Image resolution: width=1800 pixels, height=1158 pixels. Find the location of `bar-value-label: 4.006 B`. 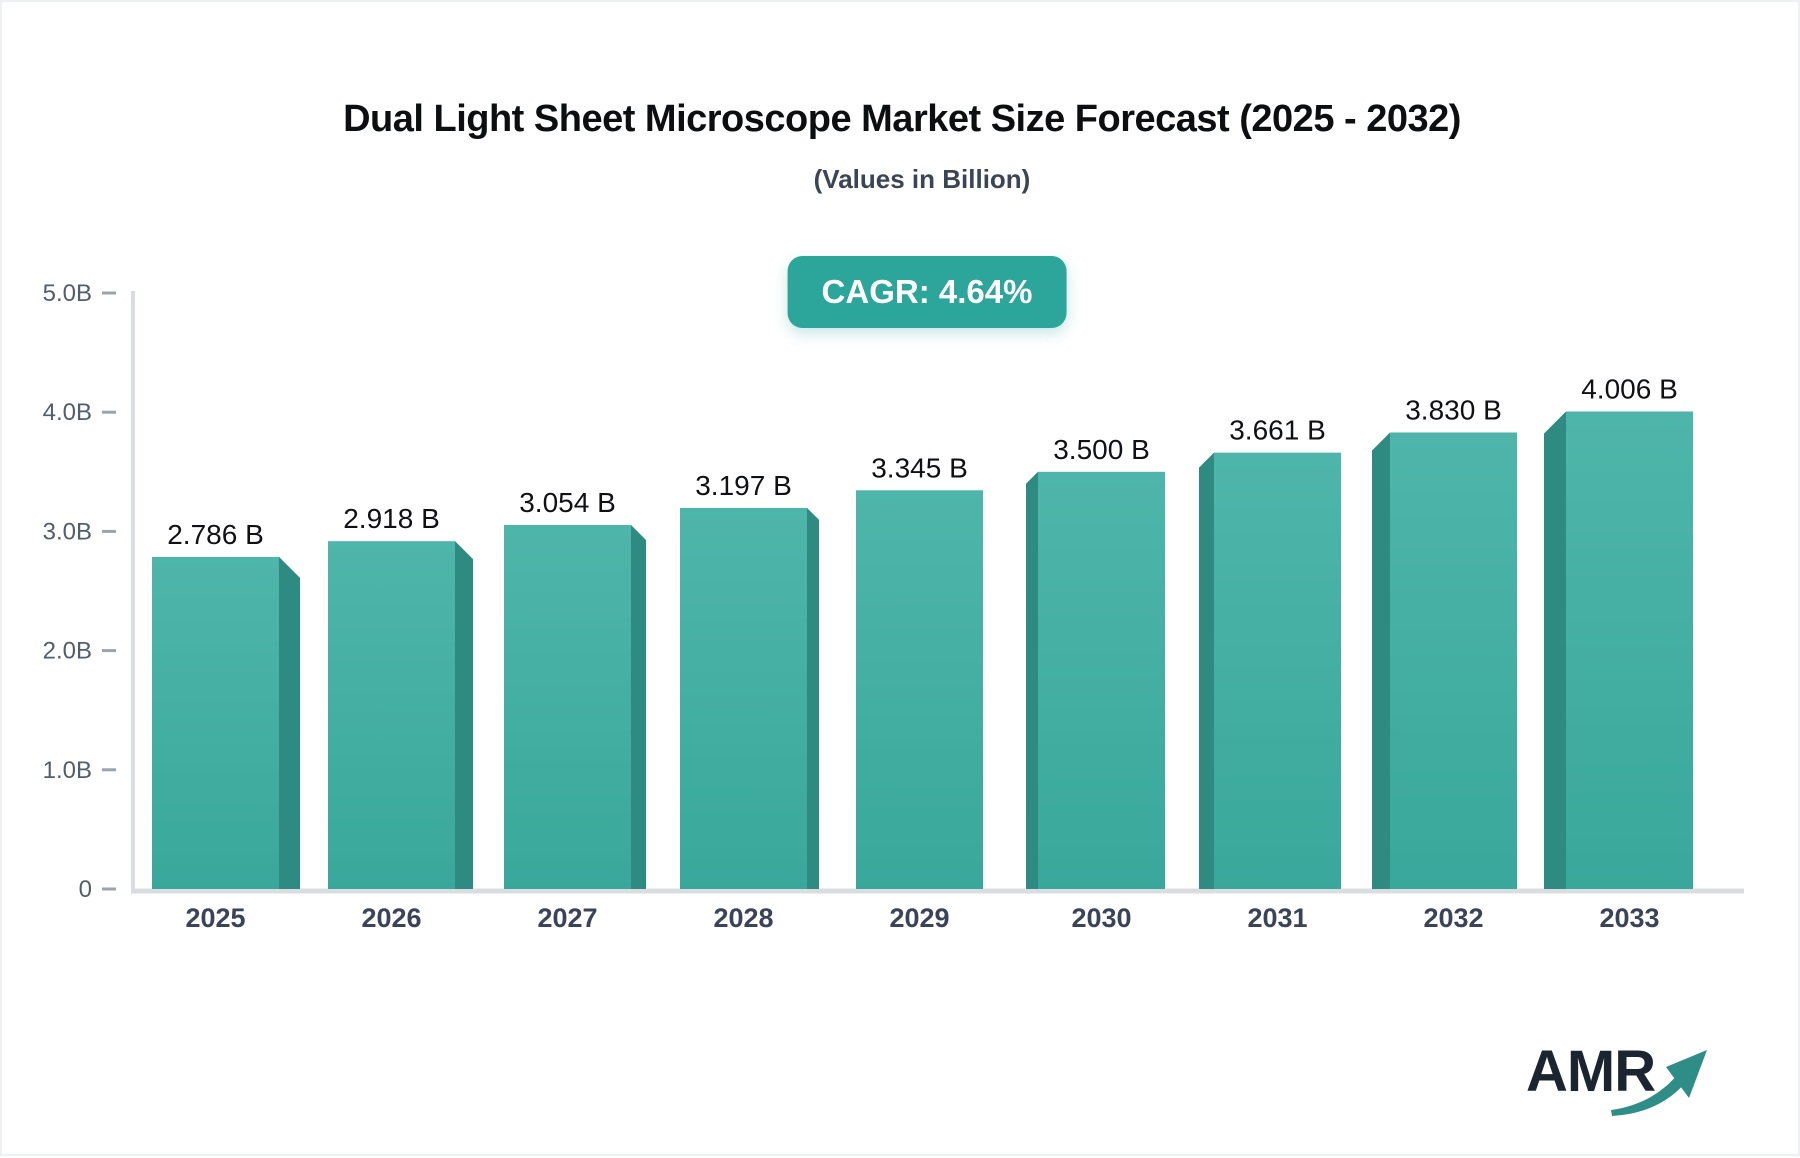

bar-value-label: 4.006 B is located at coordinates (1629, 388).